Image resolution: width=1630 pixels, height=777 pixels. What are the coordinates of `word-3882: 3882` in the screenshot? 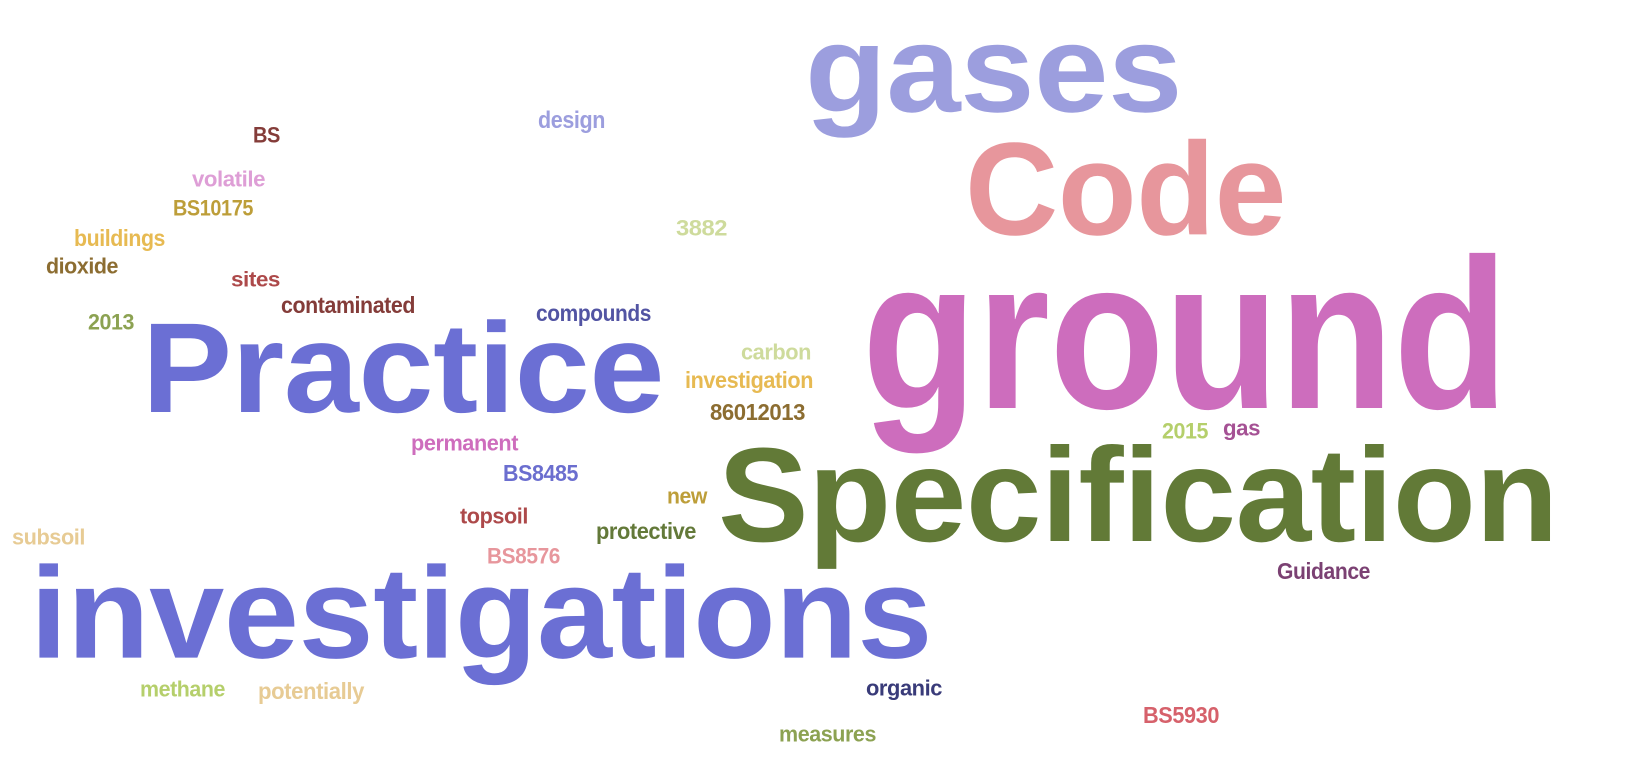 It's located at (701, 228).